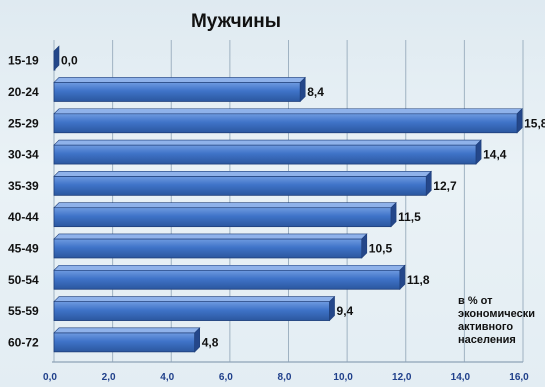 The width and height of the screenshot is (545, 387). Describe the element at coordinates (343, 377) in the screenshot. I see `x-tick-label: 10,0` at that location.